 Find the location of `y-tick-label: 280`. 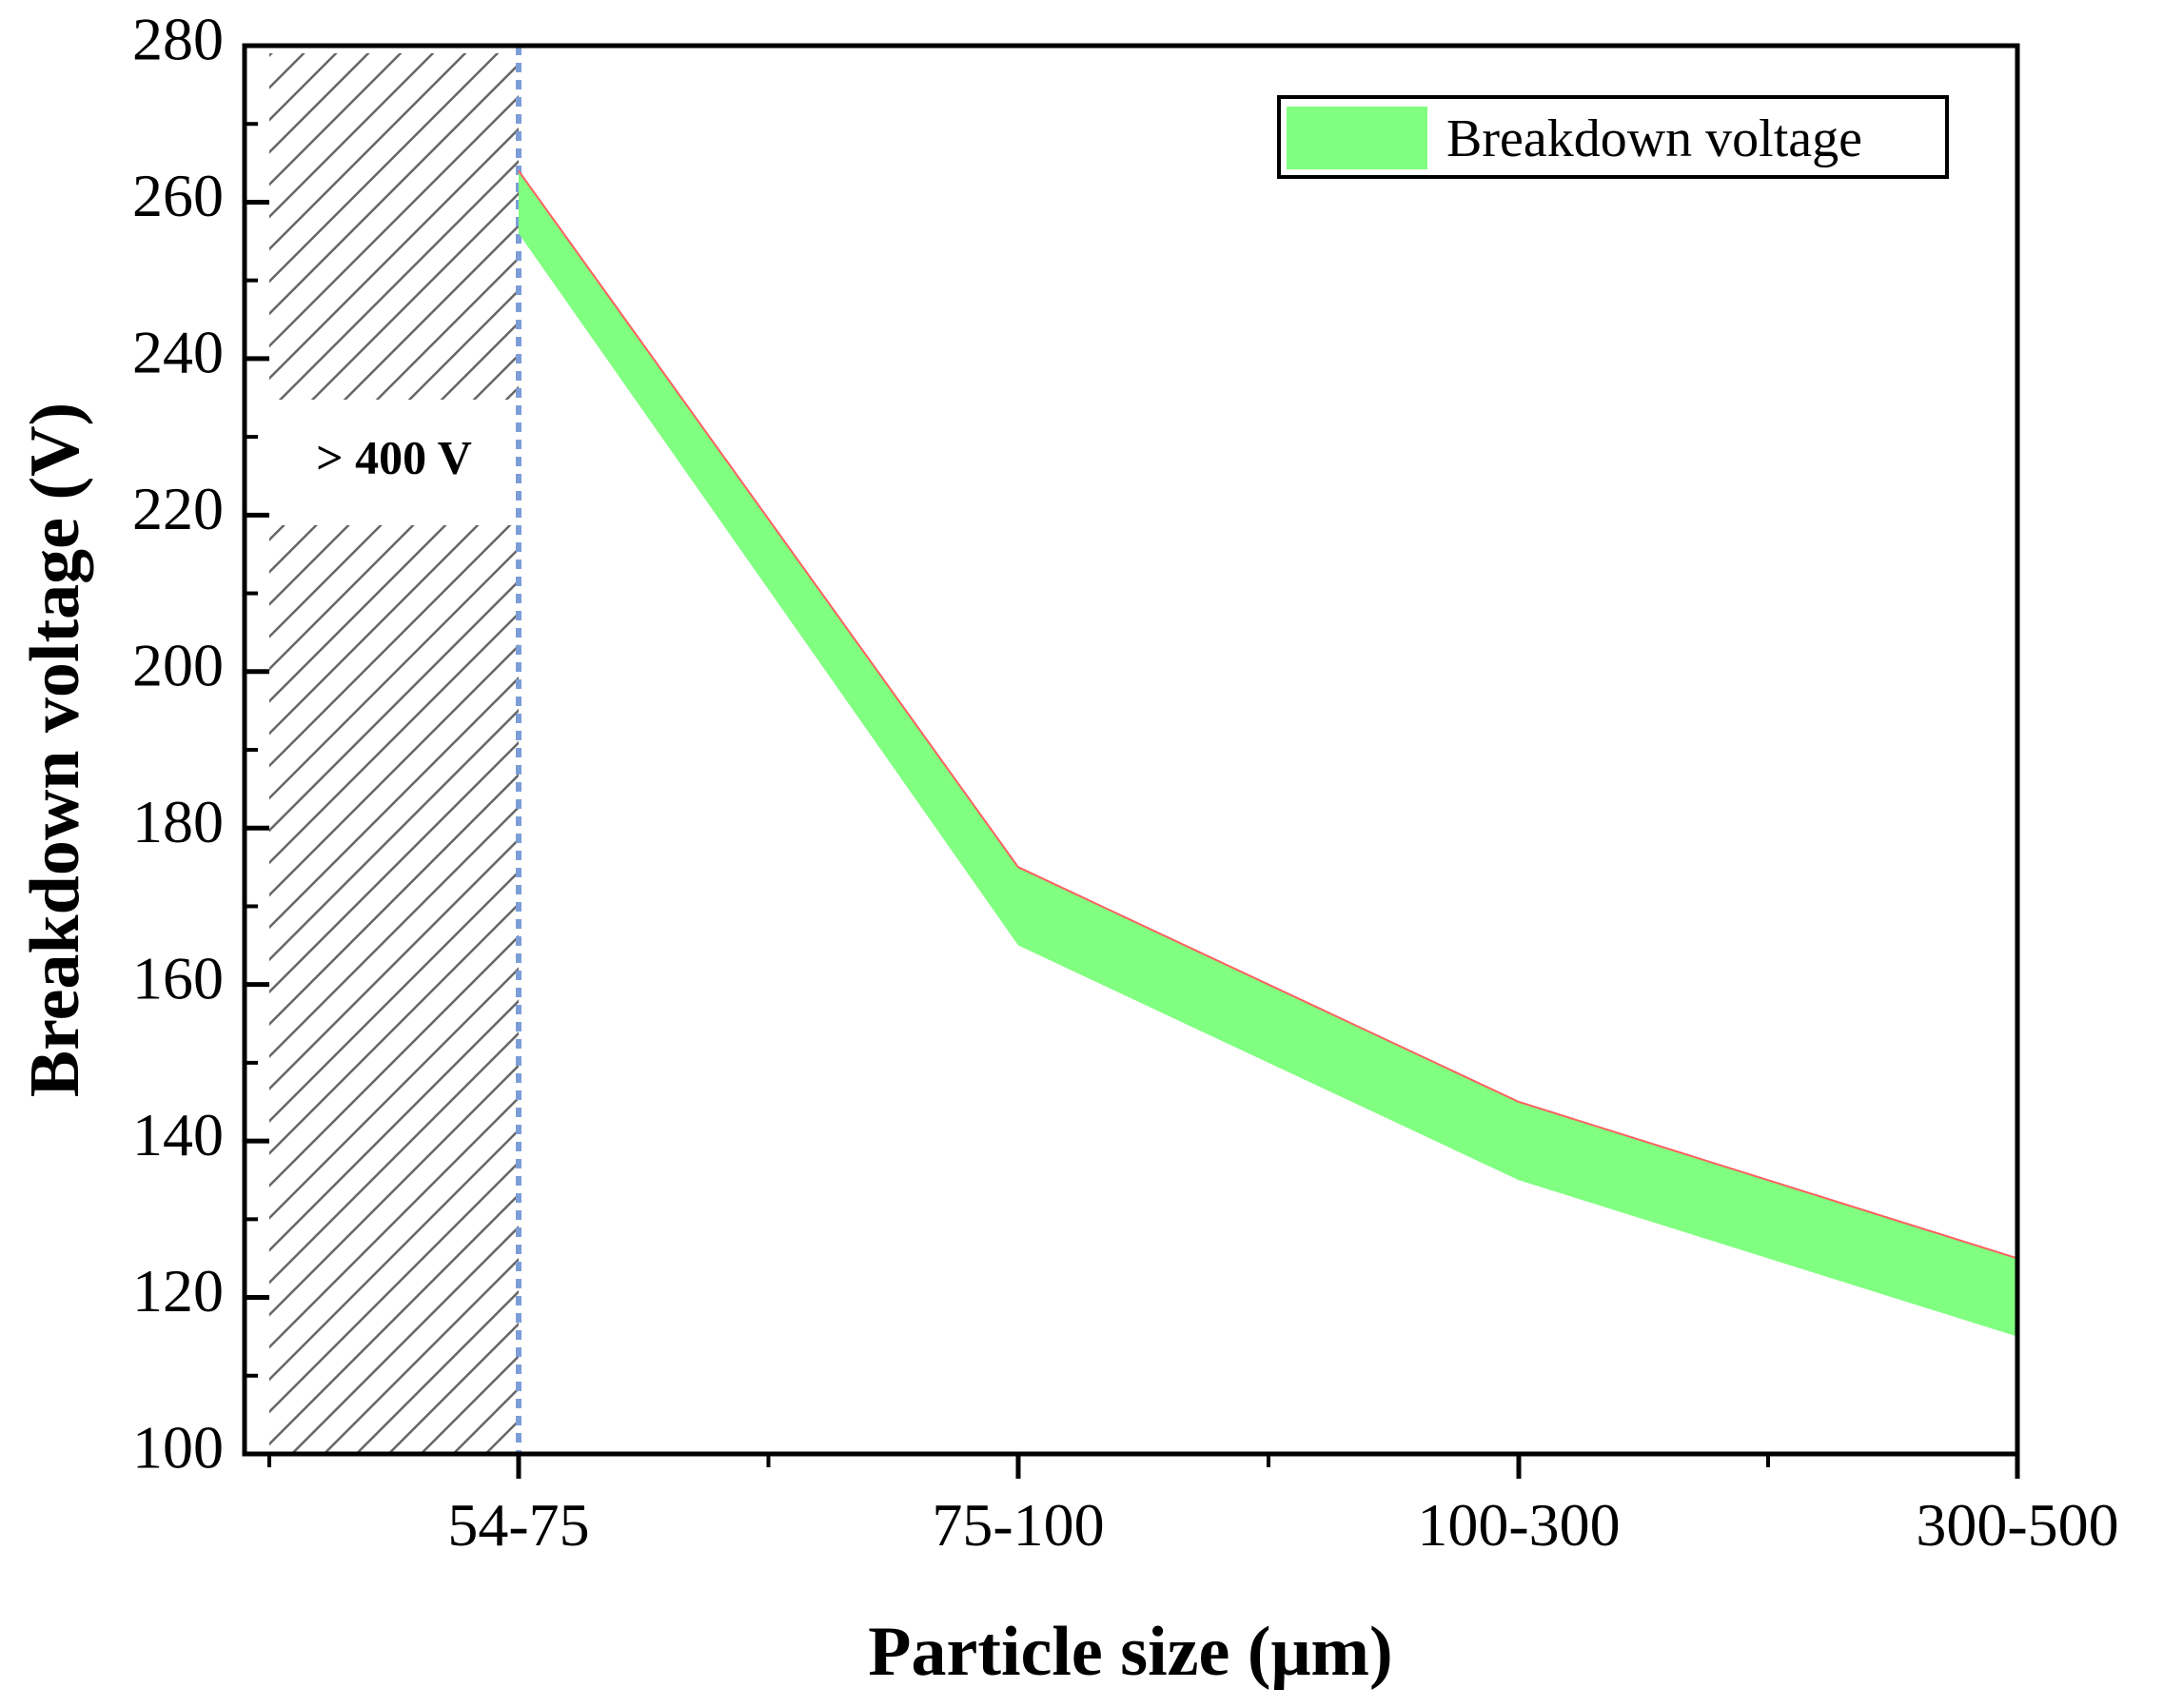

y-tick-label: 280 is located at coordinates (178, 39).